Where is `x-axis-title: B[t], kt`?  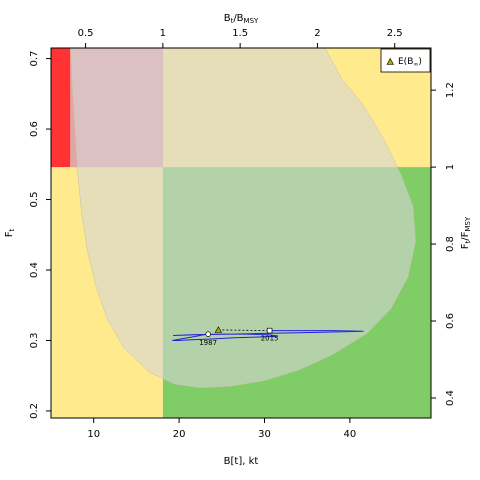 x-axis-title: B[t], kt is located at coordinates (241, 461).